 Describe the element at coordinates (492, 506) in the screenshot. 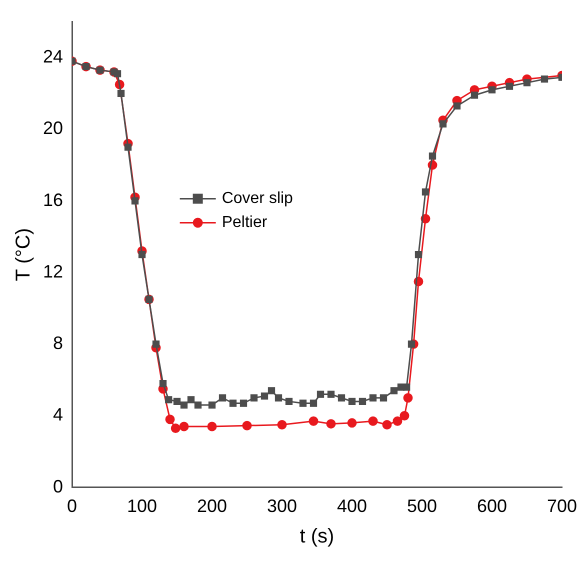

I see `x-tick-label: 600` at that location.